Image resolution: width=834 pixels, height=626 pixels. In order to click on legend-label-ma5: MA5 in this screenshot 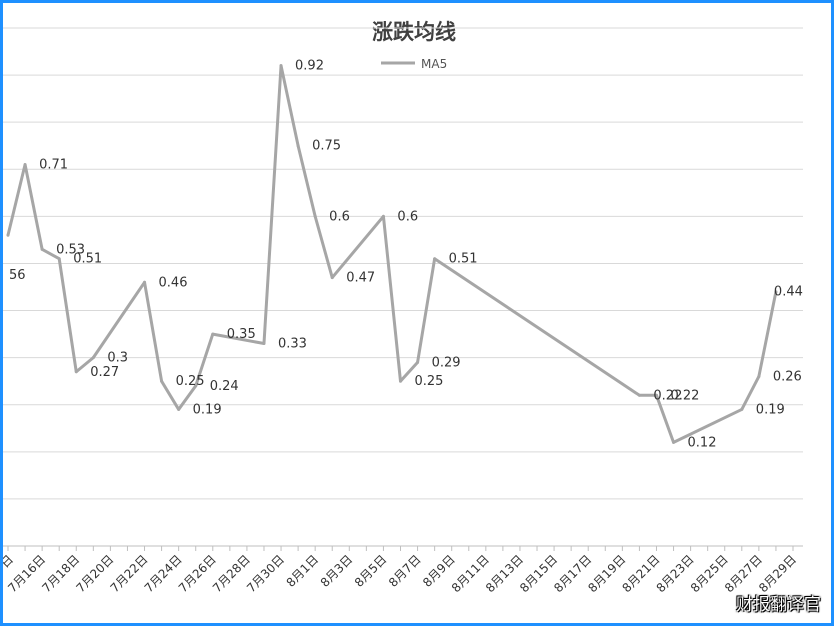, I will do `click(434, 64)`.